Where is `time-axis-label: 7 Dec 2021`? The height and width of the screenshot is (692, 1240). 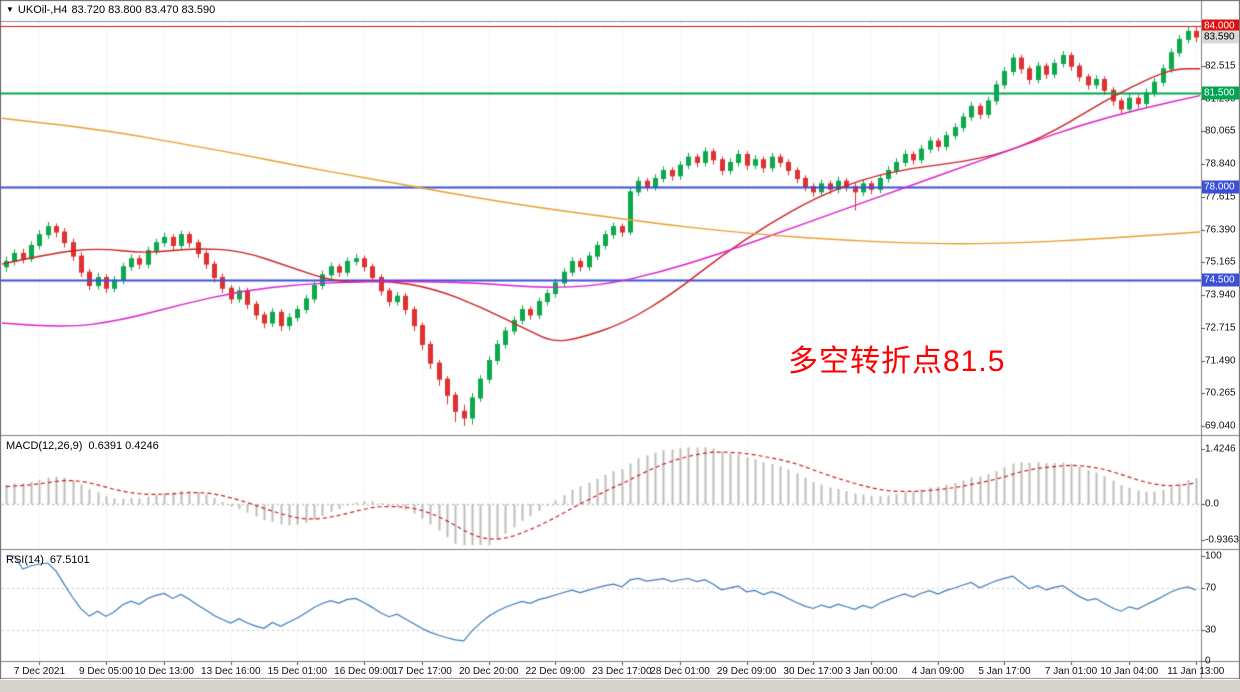
time-axis-label: 7 Dec 2021 is located at coordinates (39, 671).